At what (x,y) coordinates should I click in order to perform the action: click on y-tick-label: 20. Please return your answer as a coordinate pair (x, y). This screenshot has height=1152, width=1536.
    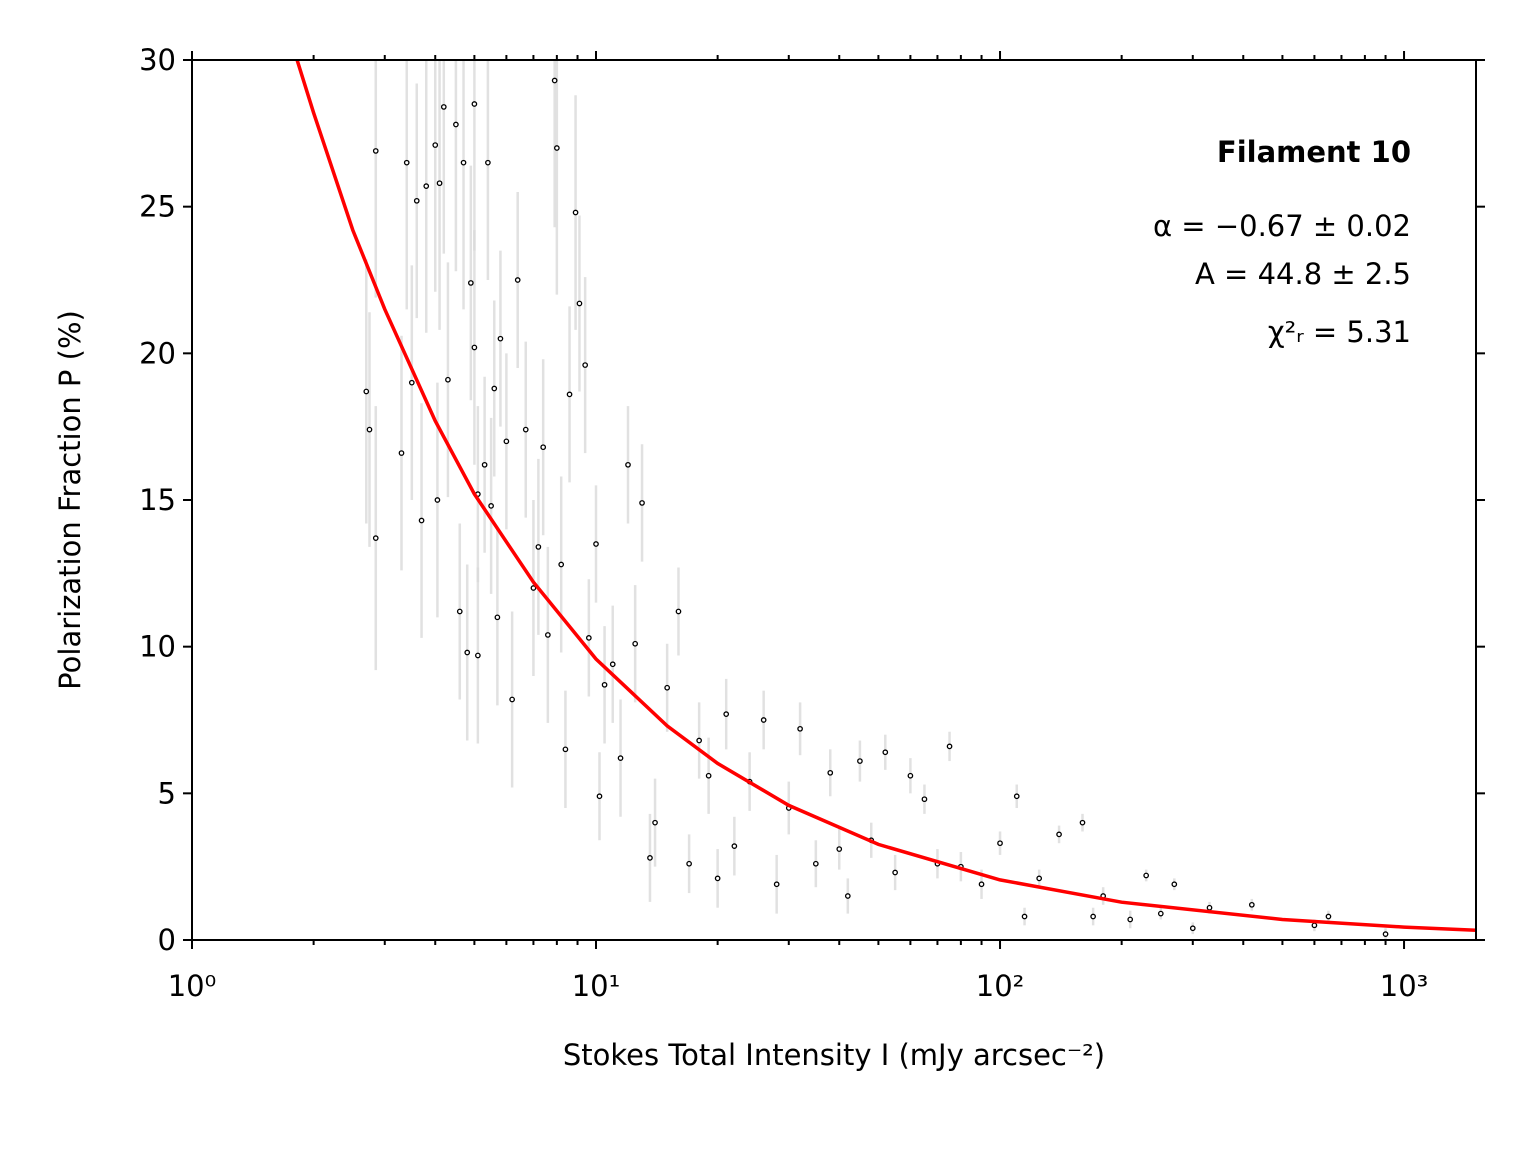
    Looking at the image, I should click on (157, 353).